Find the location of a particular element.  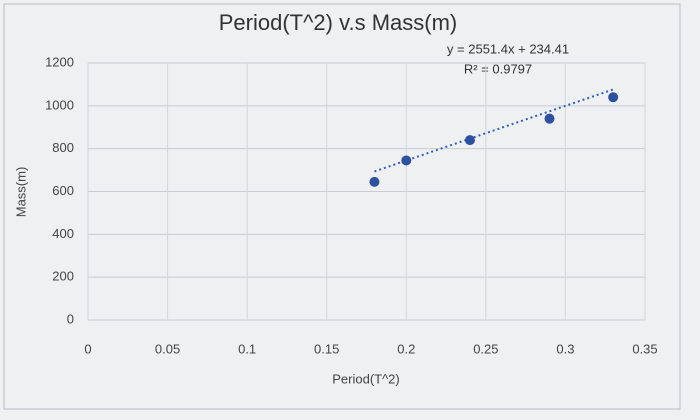

y-tick-label: 1200 is located at coordinates (59, 61).